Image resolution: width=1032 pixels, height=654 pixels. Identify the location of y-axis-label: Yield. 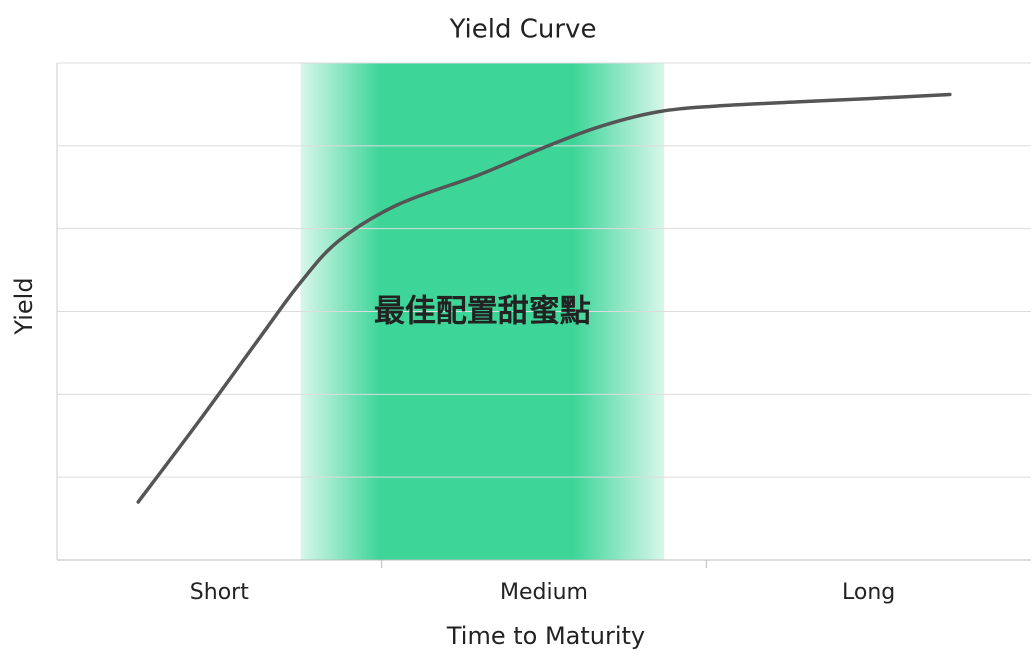
(24, 306).